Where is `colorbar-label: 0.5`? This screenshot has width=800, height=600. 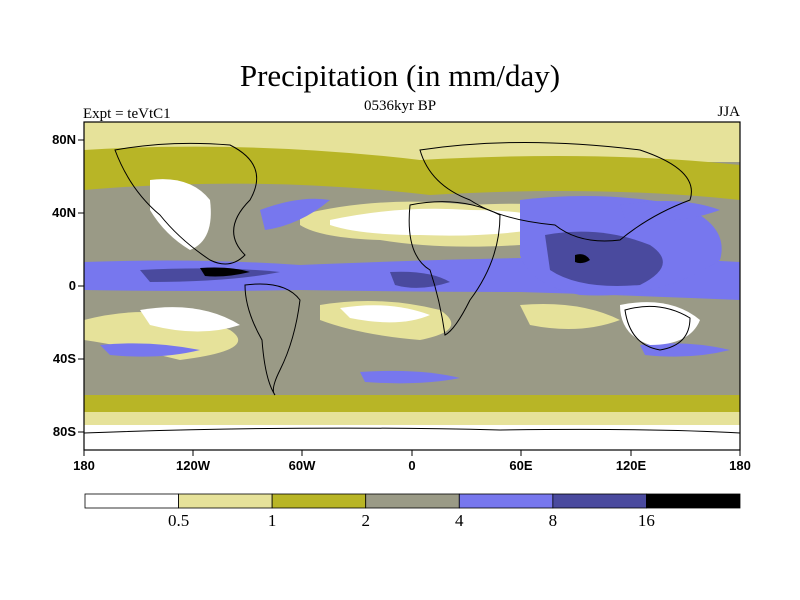 colorbar-label: 0.5 is located at coordinates (178, 520).